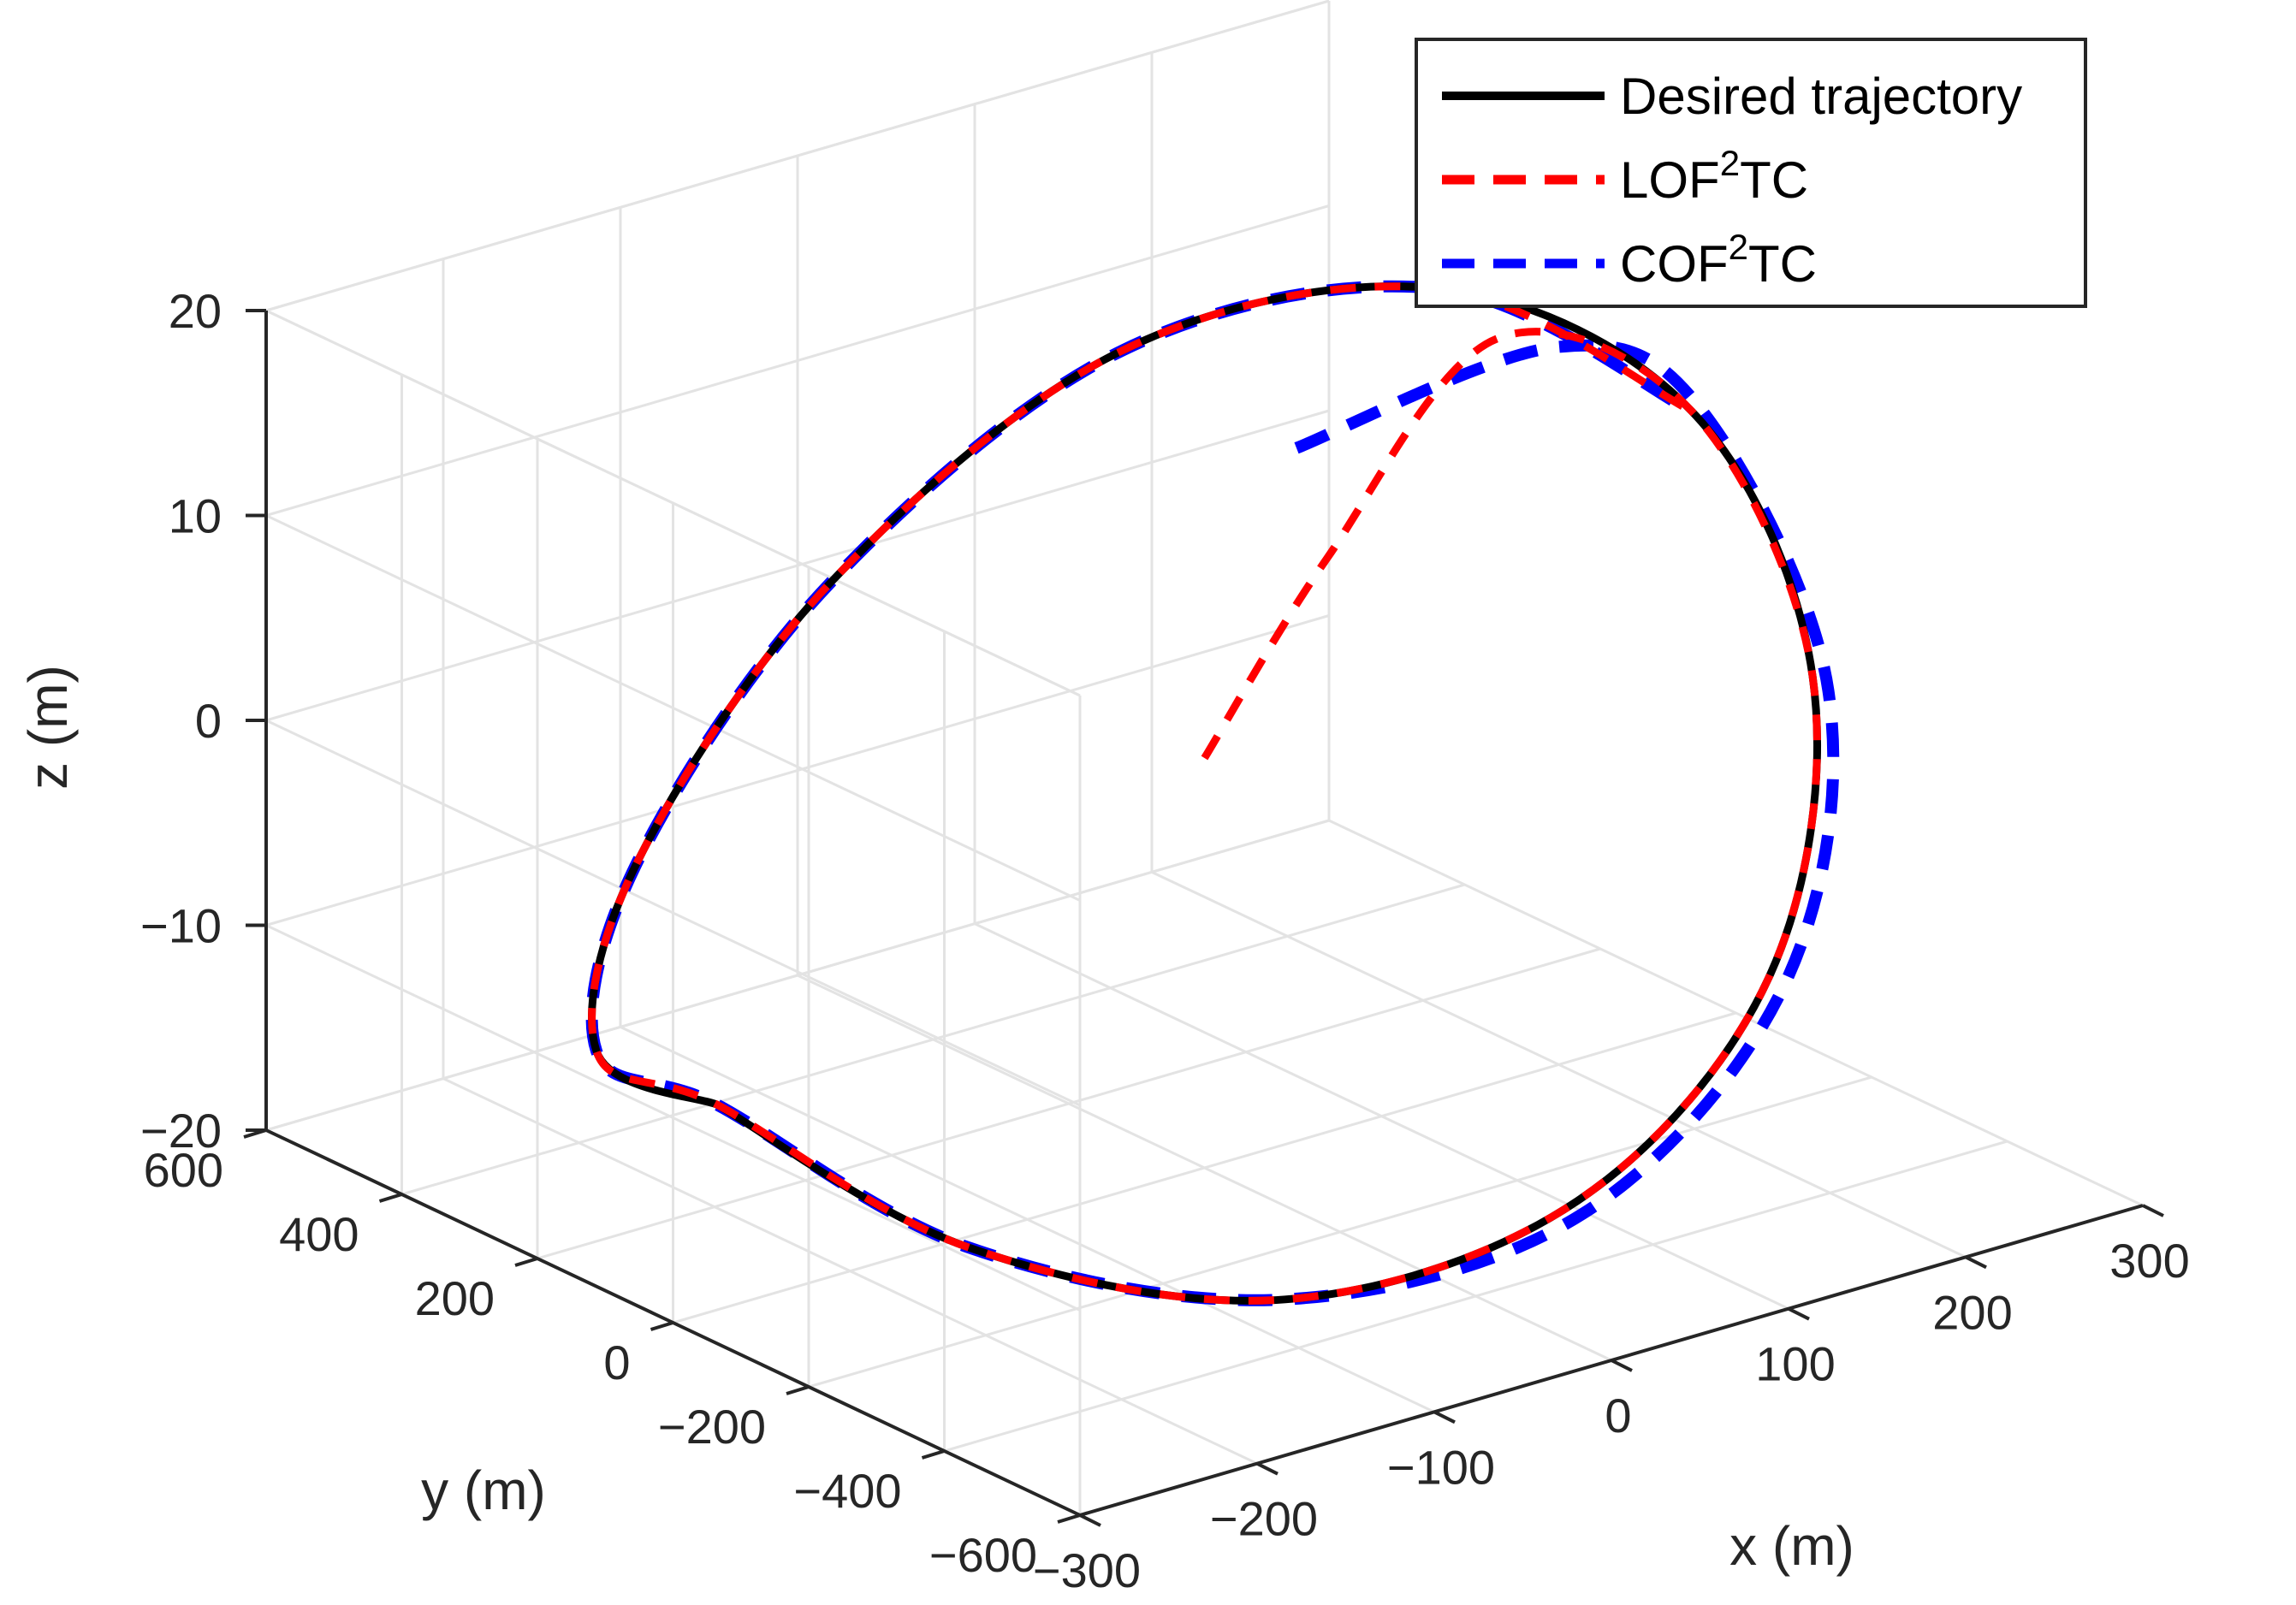 Image resolution: width=2296 pixels, height=1605 pixels. What do you see at coordinates (712, 1427) in the screenshot?
I see `y-tick-label: −200` at bounding box center [712, 1427].